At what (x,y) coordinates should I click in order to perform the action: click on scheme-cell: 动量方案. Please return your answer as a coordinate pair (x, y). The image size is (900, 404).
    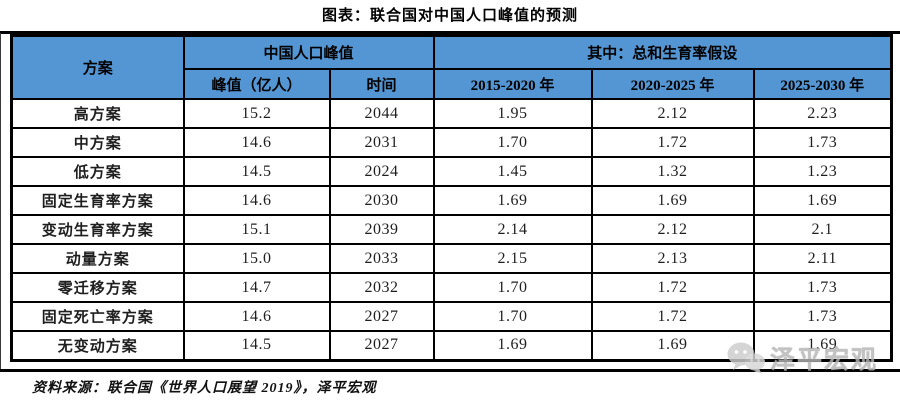
    Looking at the image, I should click on (97, 258).